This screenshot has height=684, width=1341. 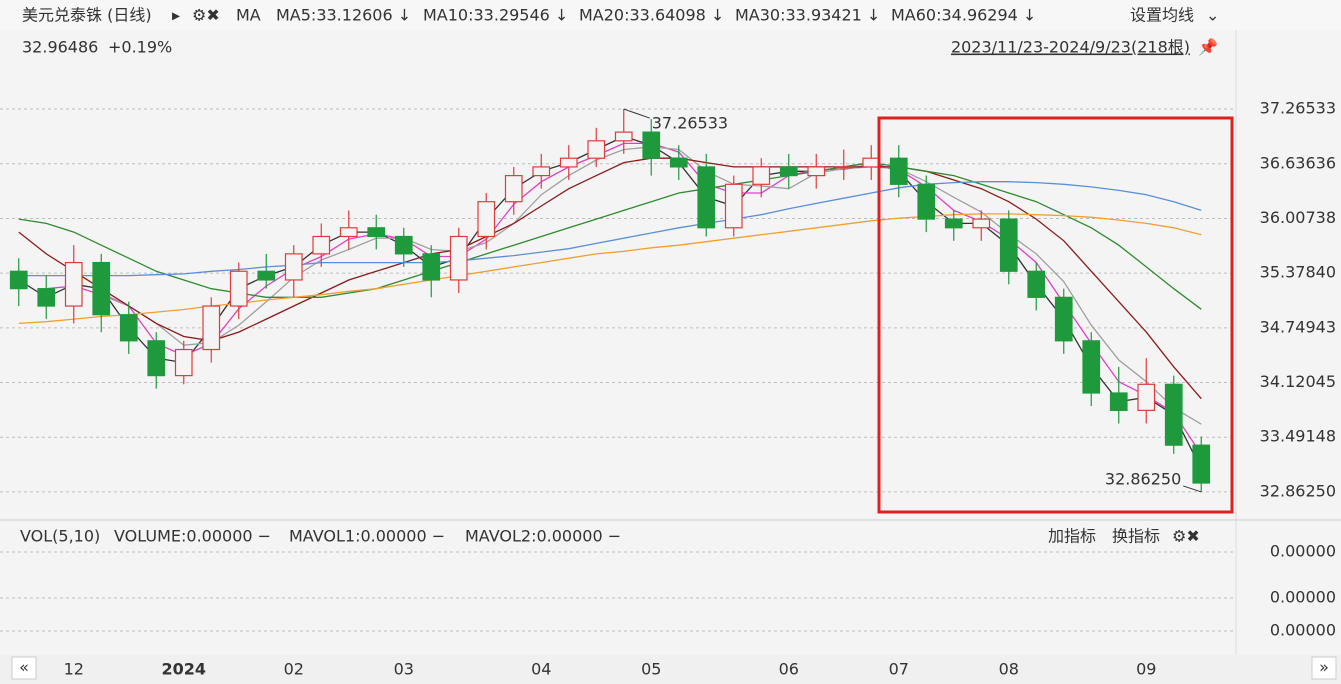 What do you see at coordinates (404, 669) in the screenshot?
I see `x-tick-label: 03` at bounding box center [404, 669].